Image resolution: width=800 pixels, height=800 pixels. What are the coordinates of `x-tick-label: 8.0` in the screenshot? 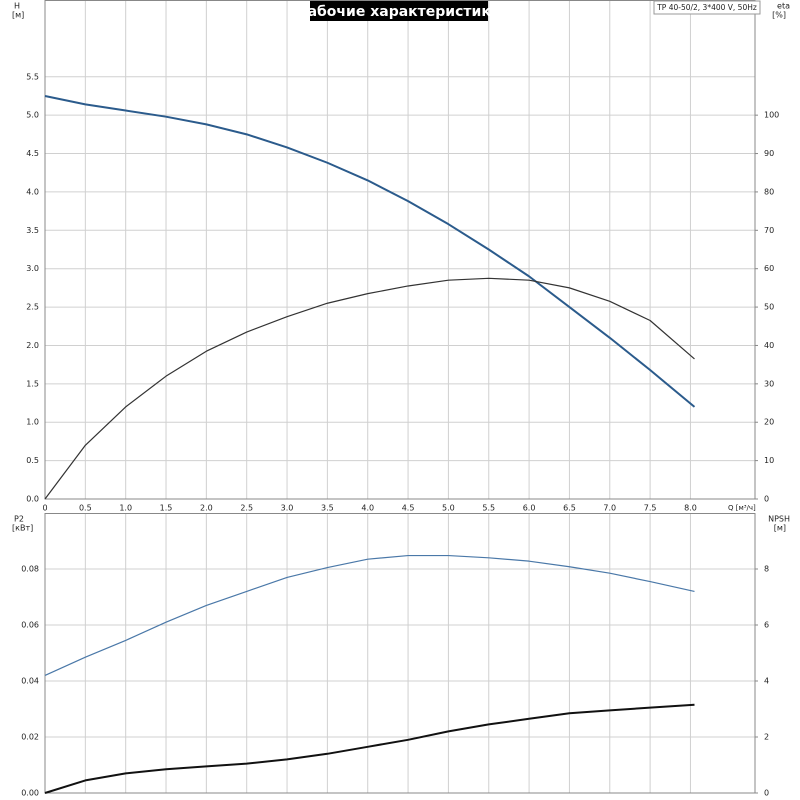 It's located at (690, 508).